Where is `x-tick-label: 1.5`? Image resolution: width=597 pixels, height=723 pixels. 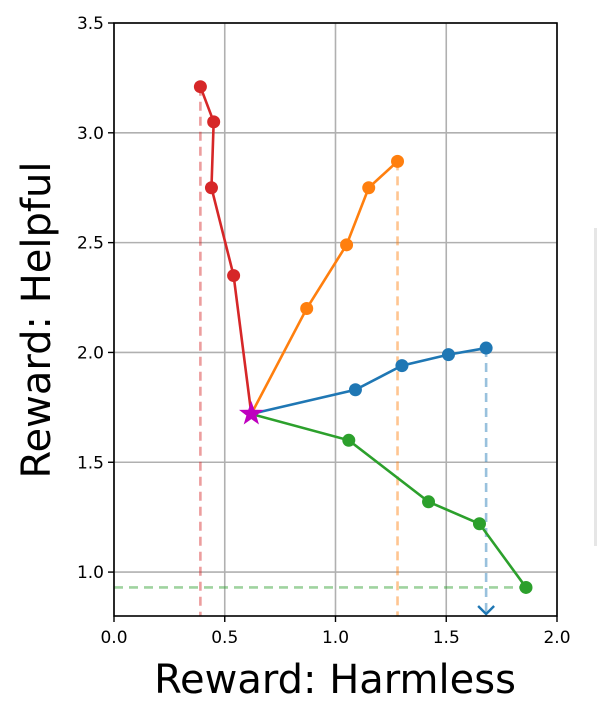
x-tick-label: 1.5 is located at coordinates (446, 638).